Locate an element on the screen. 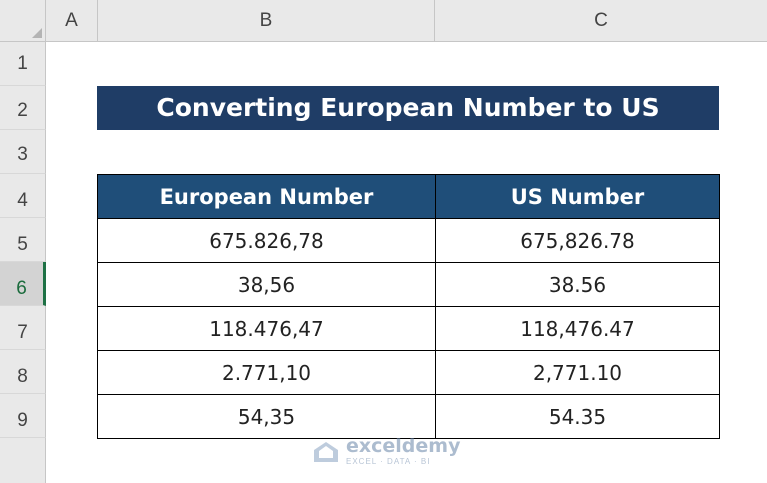  european-number-cell: 54,35 is located at coordinates (266, 416).